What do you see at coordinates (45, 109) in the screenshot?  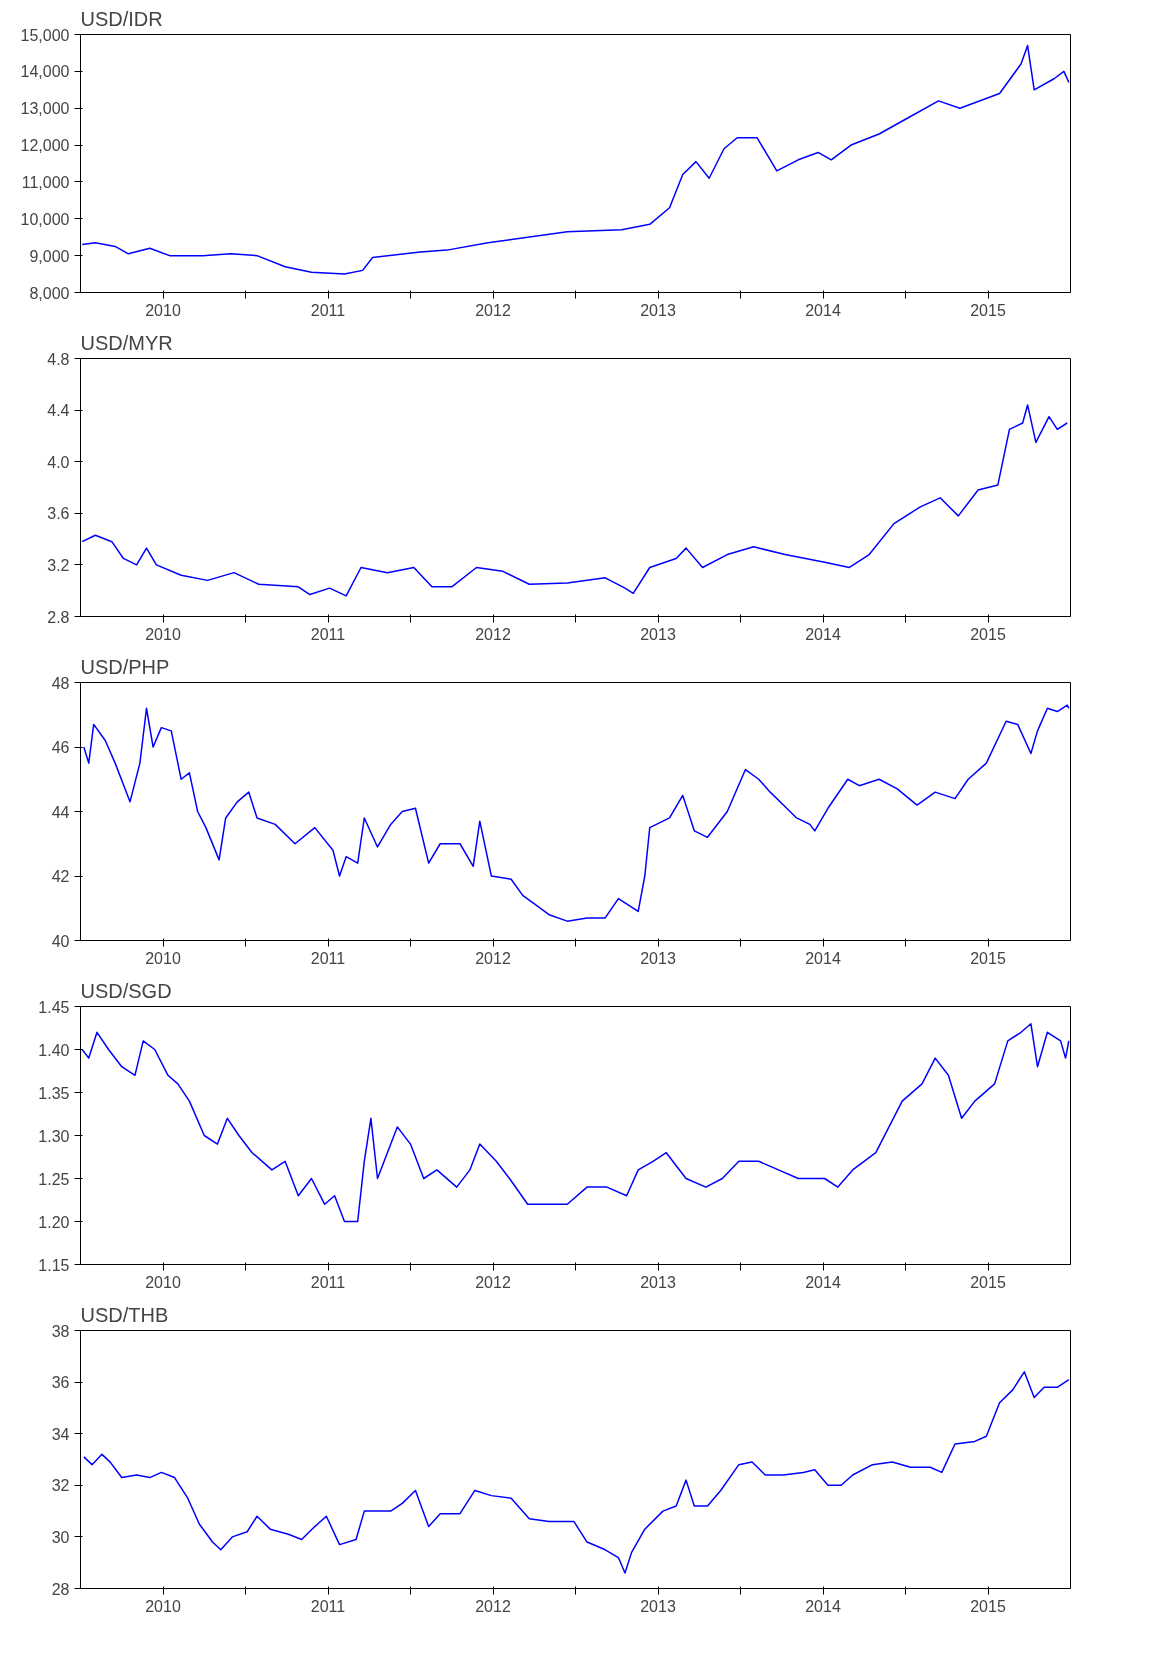 I see `y-tick-label: 13,000` at bounding box center [45, 109].